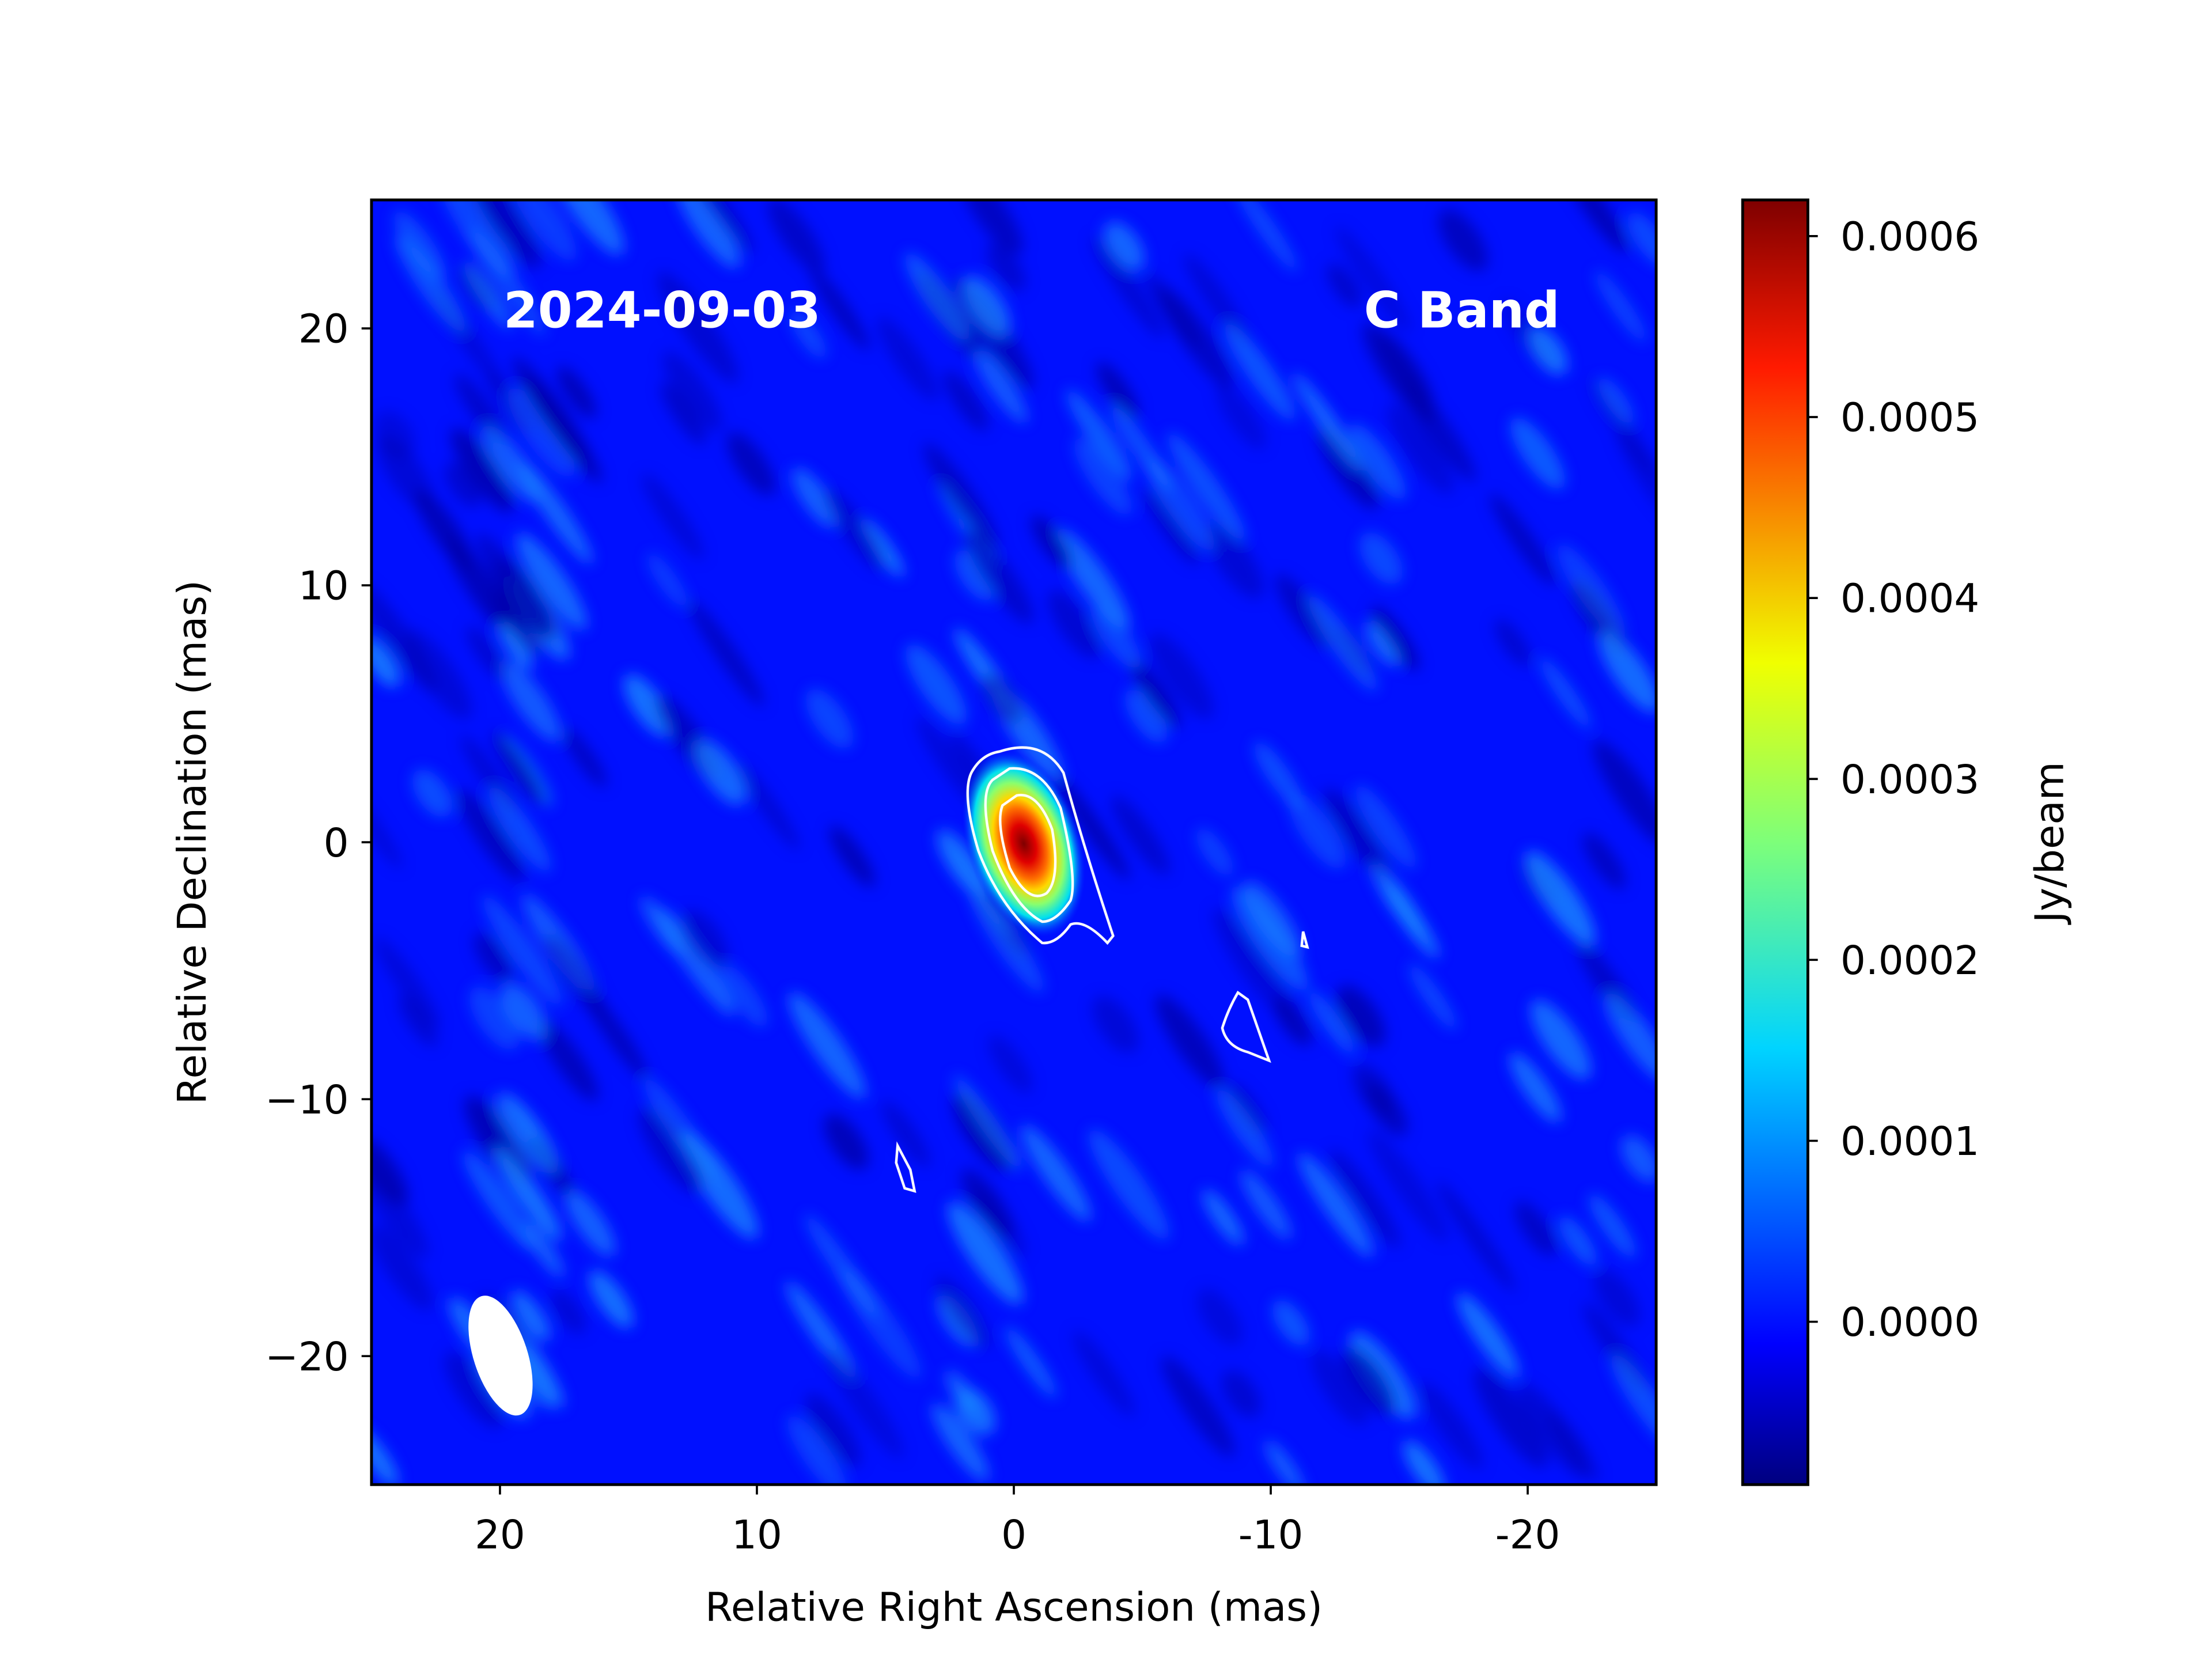 The image size is (2212, 1659). I want to click on date-annotation: 2024-09-03, so click(662, 311).